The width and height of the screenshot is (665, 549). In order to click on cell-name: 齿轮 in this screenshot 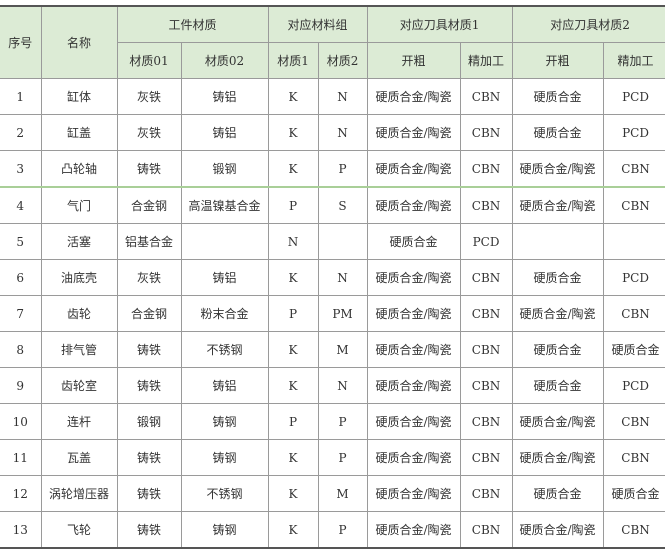, I will do `click(79, 313)`.